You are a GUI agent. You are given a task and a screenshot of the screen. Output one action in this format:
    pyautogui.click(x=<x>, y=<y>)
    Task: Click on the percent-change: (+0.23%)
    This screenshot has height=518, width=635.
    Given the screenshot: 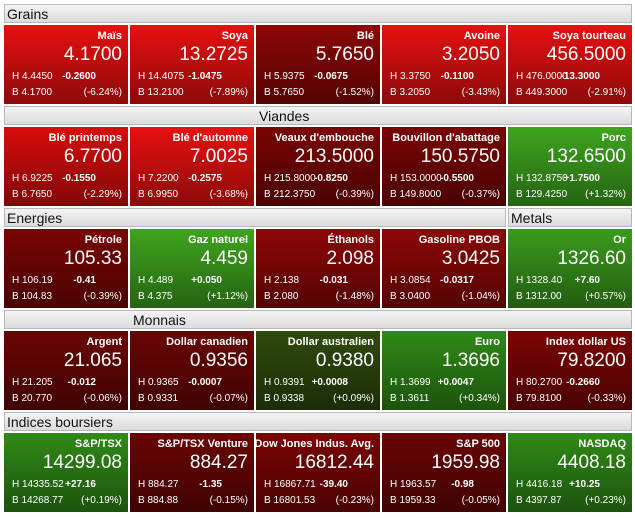 What is the action you would take?
    pyautogui.click(x=605, y=500)
    